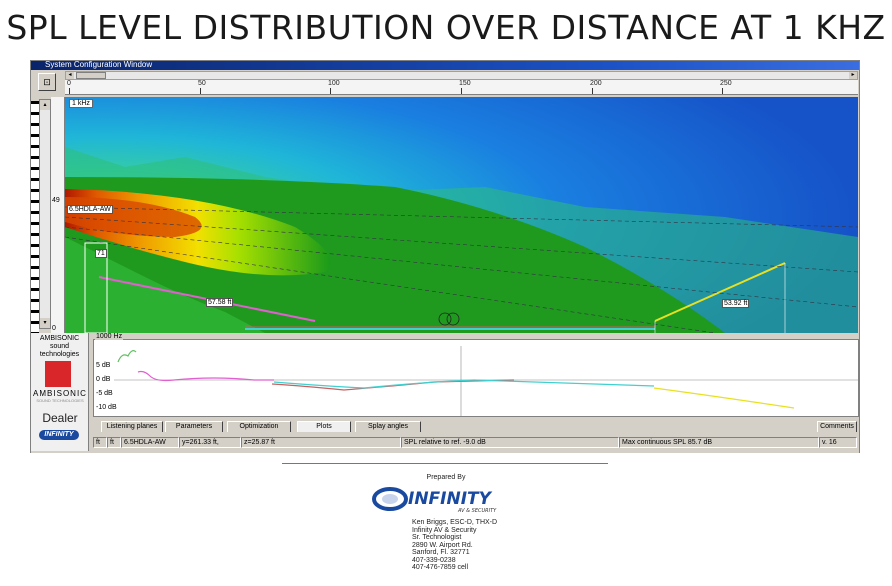 This screenshot has height=586, width=892. Describe the element at coordinates (45, 105) in the screenshot. I see `scroll-up-icon: ▴` at that location.